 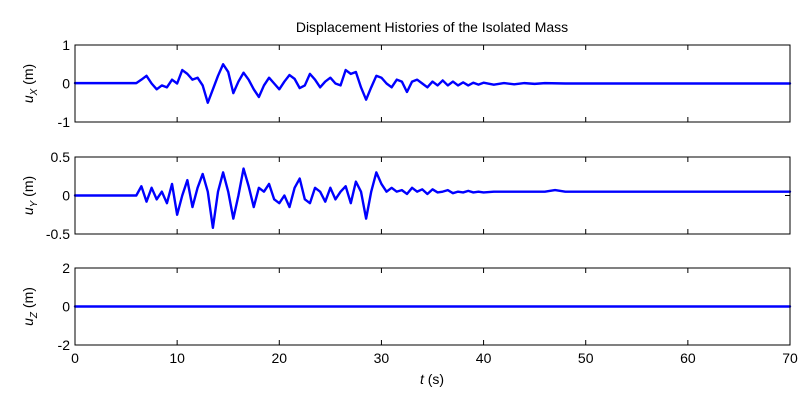 What do you see at coordinates (586, 358) in the screenshot?
I see `x-tick-label: 50` at bounding box center [586, 358].